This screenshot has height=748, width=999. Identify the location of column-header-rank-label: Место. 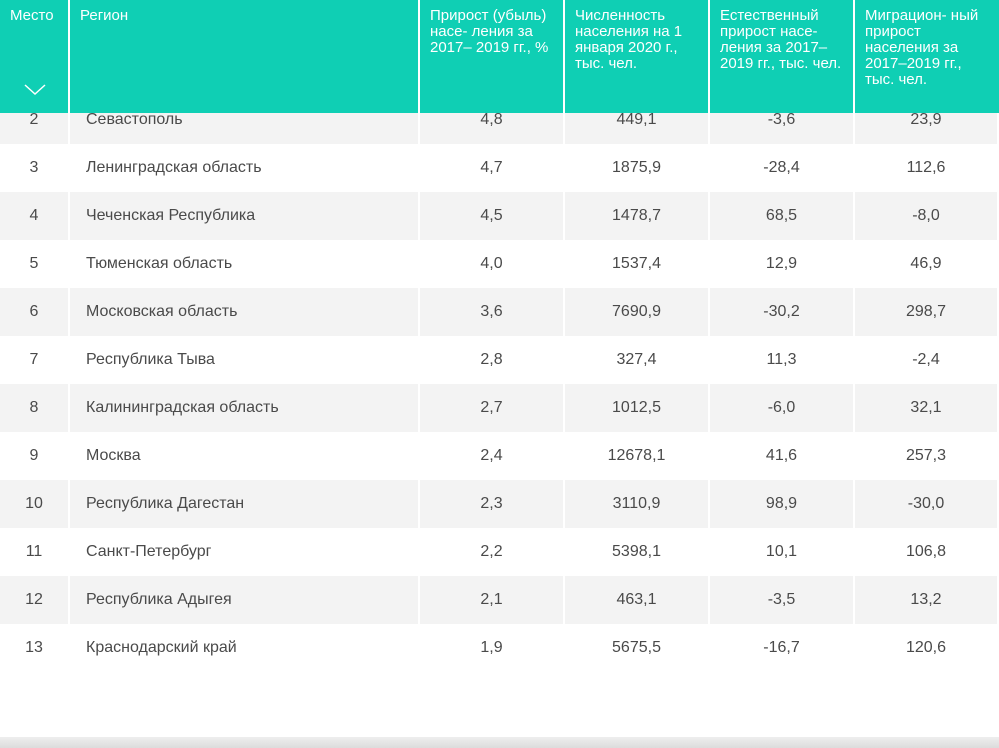
(32, 15).